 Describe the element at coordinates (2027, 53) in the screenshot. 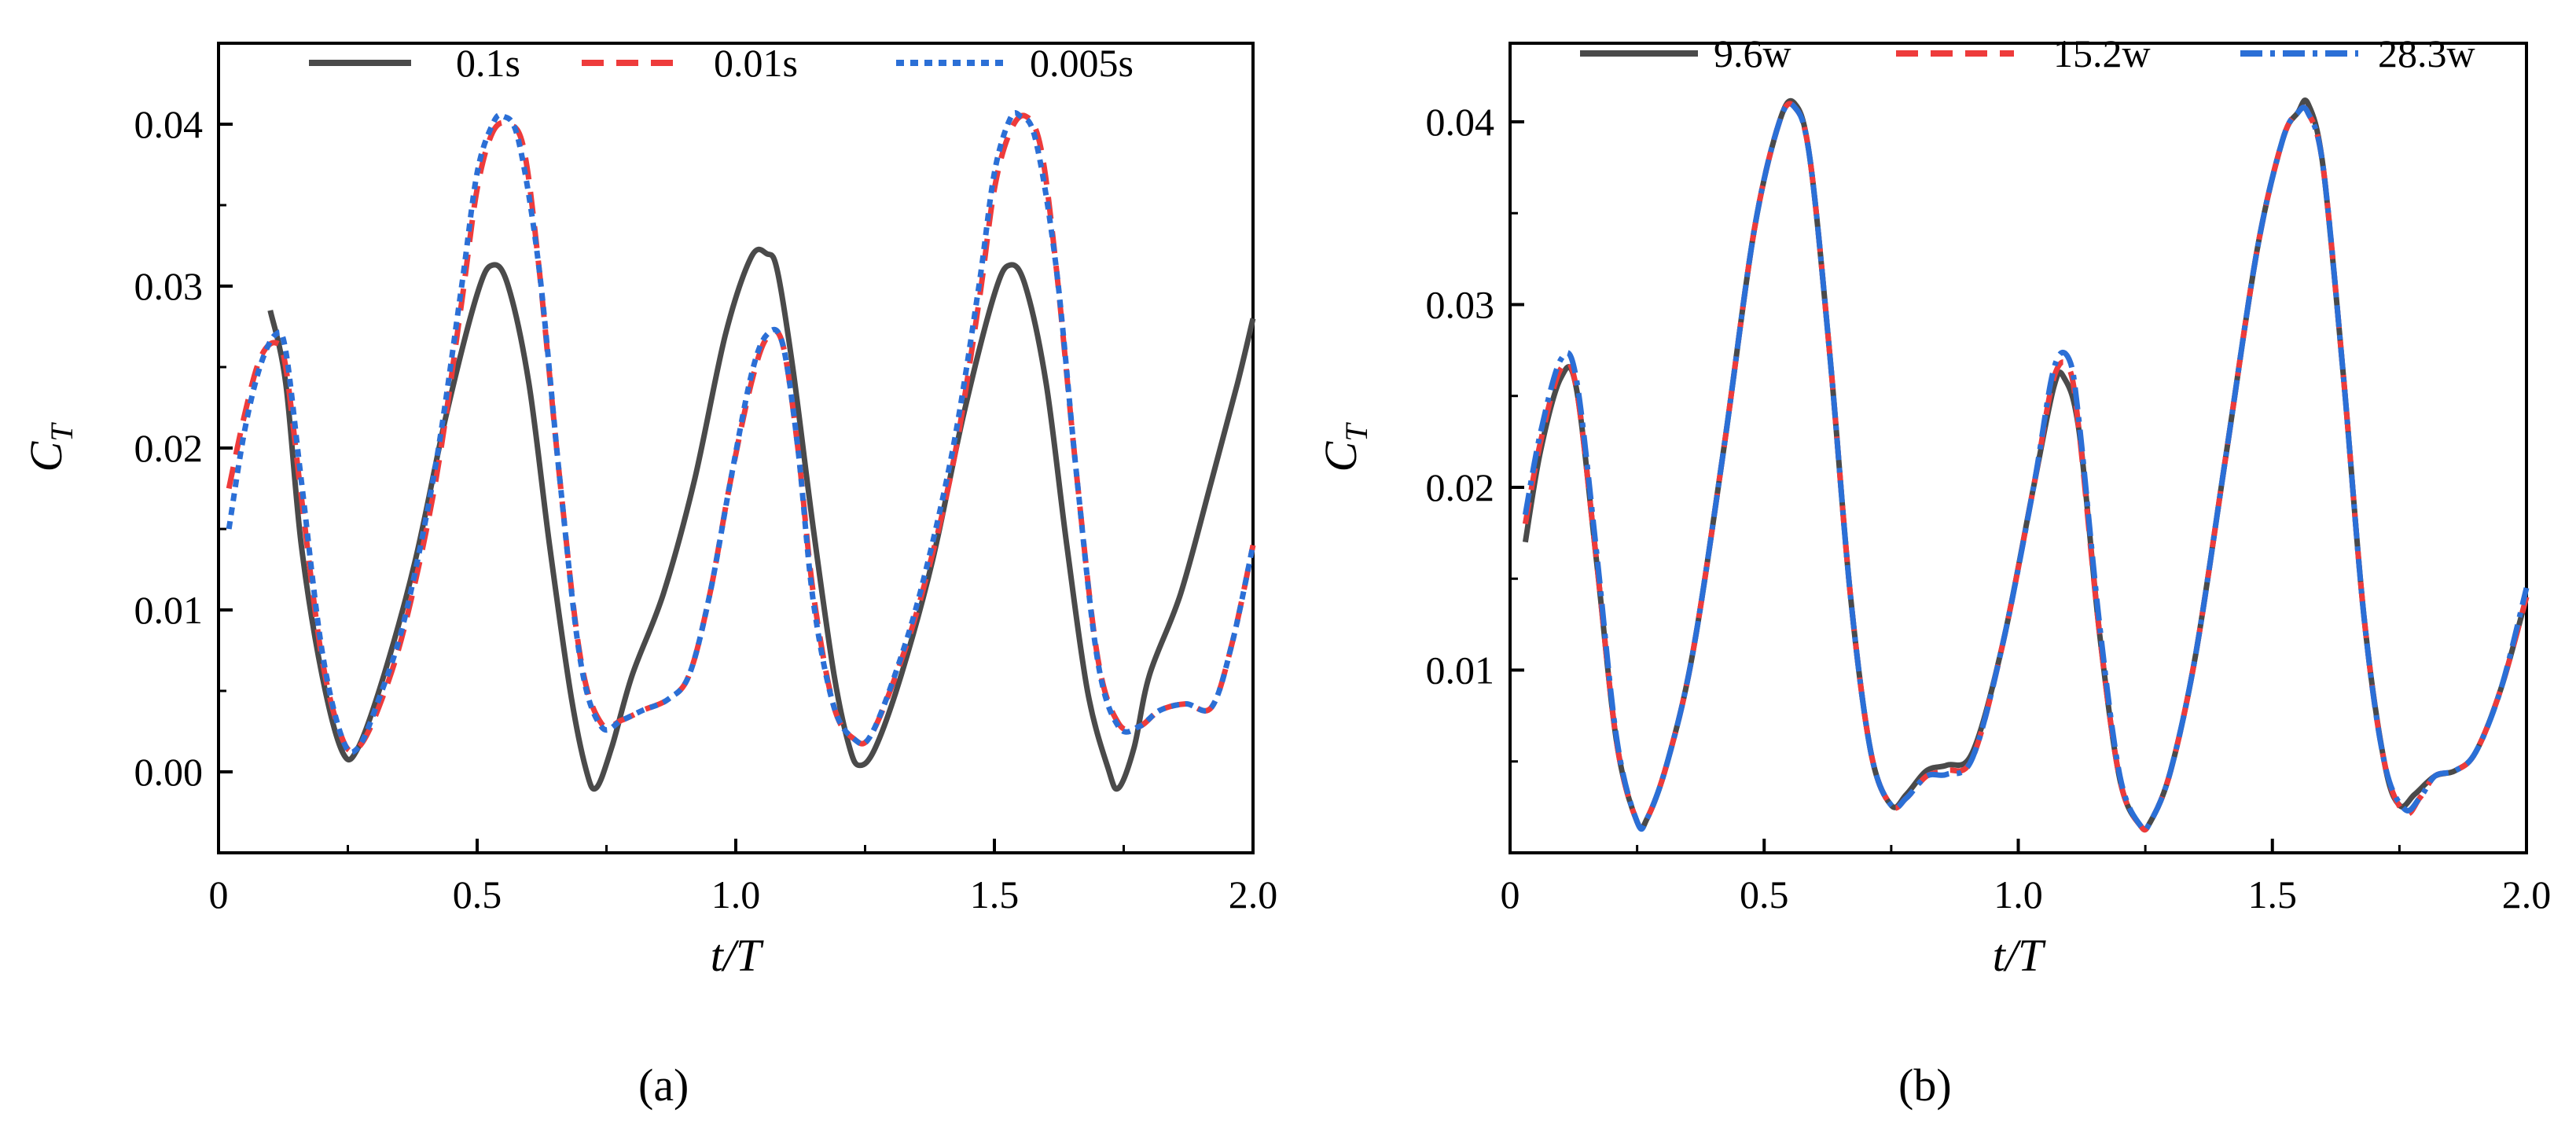

I see `panel-b-legend: 9.6w 15.2w 28.3w` at that location.